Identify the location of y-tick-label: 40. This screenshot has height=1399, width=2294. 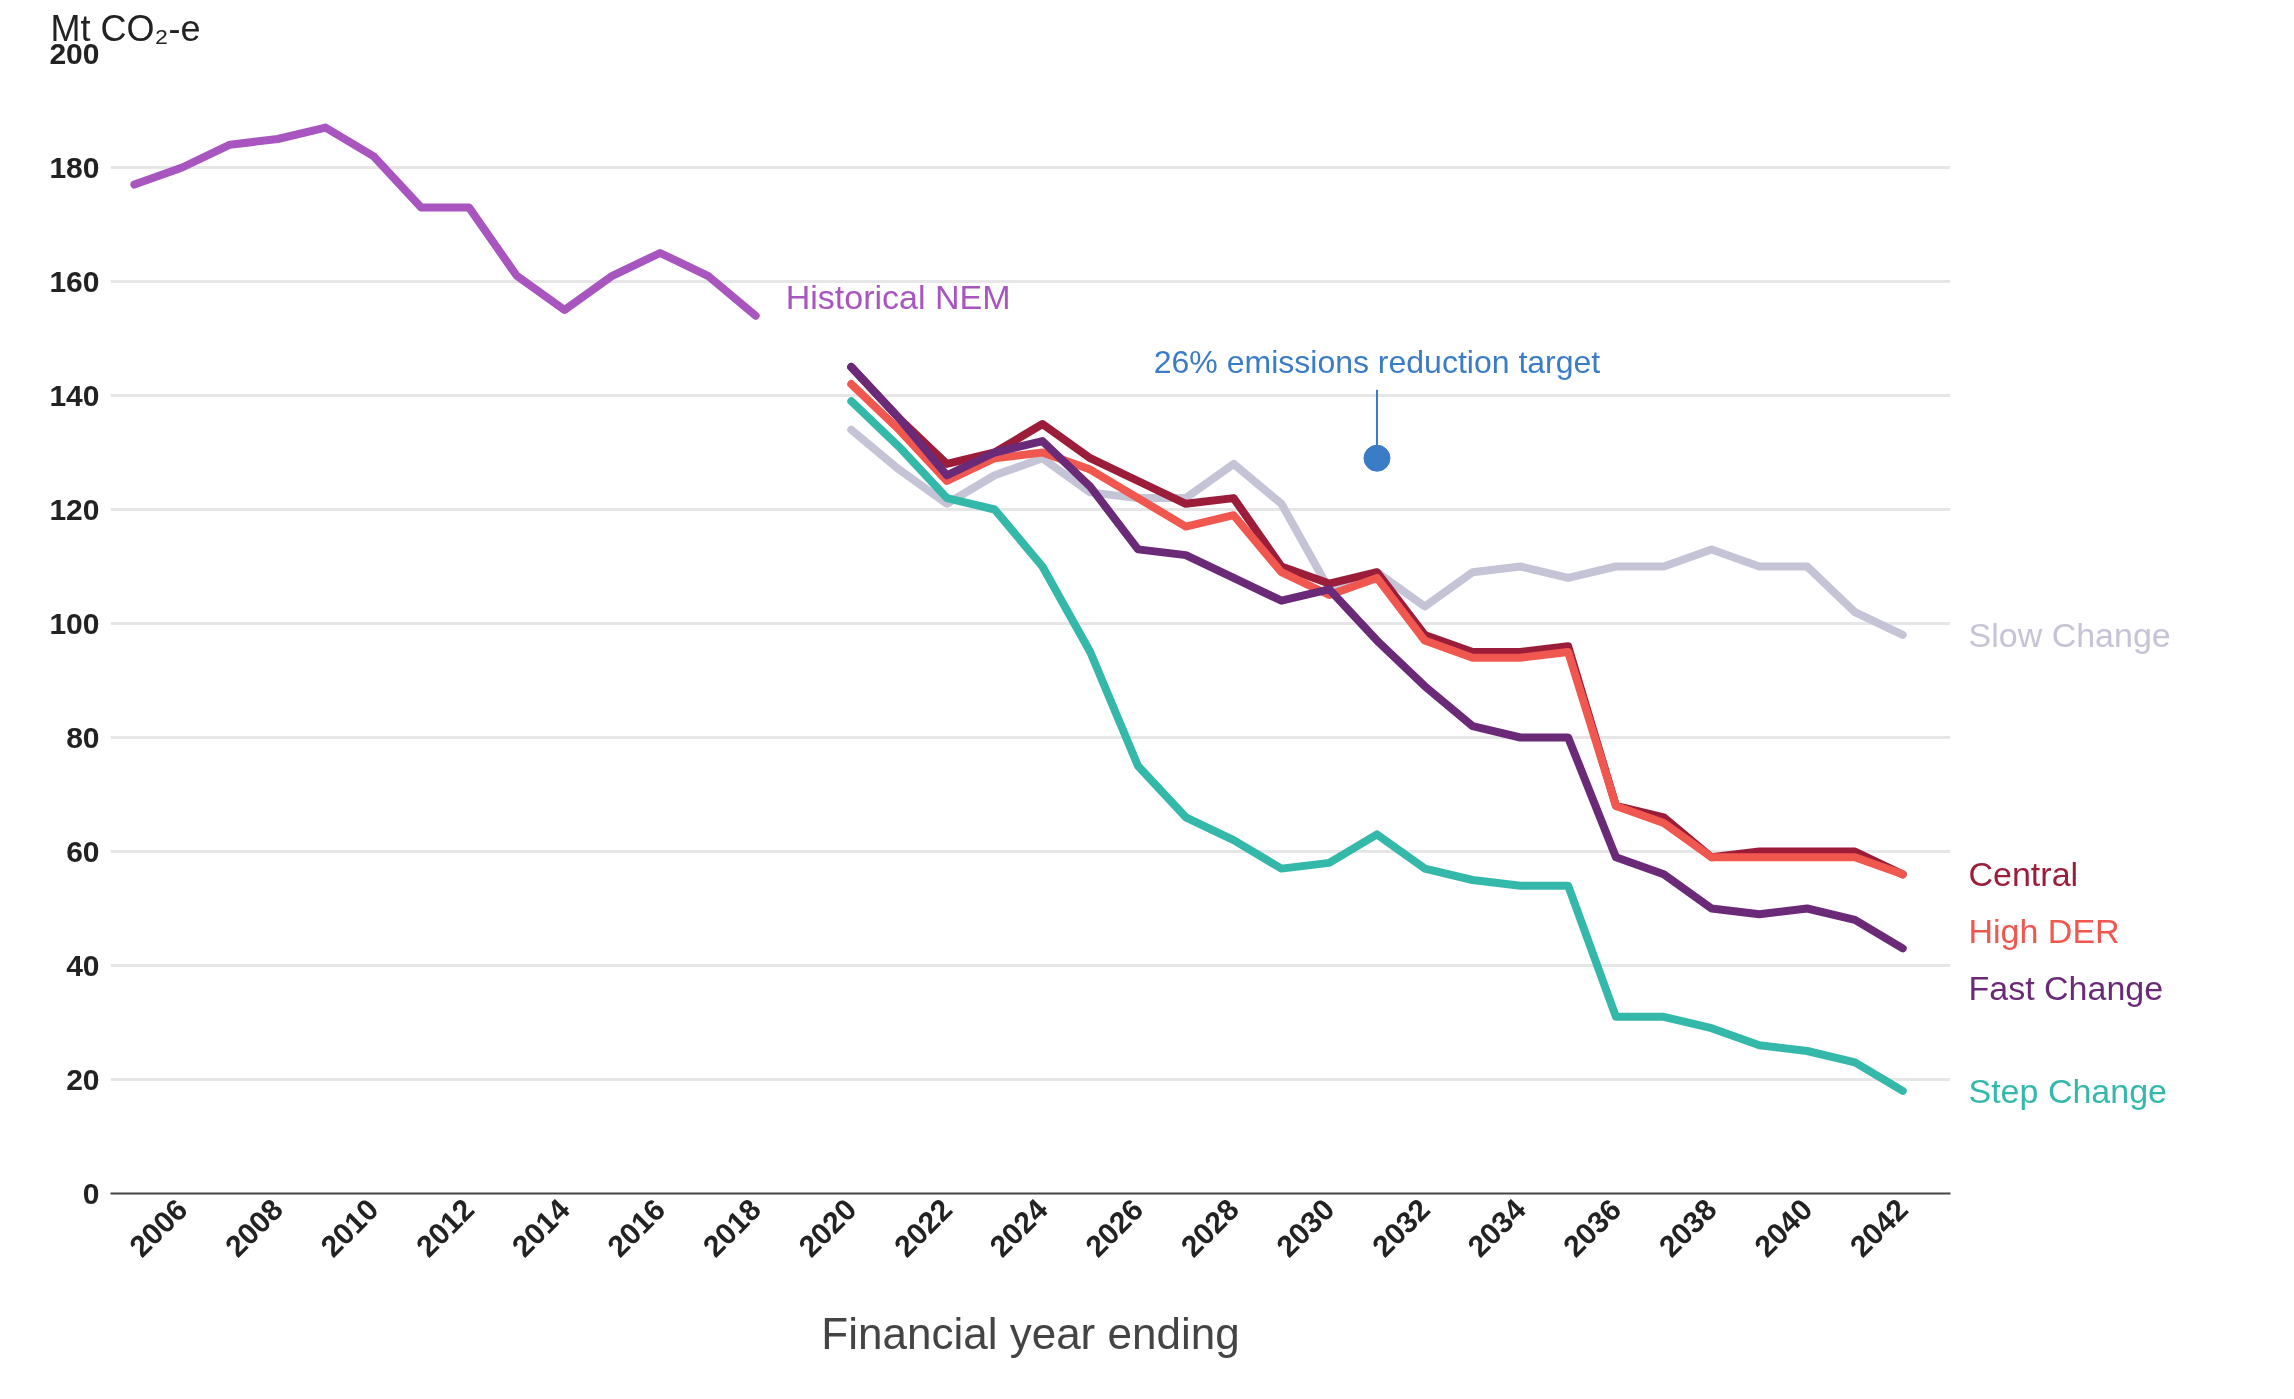
(83, 965).